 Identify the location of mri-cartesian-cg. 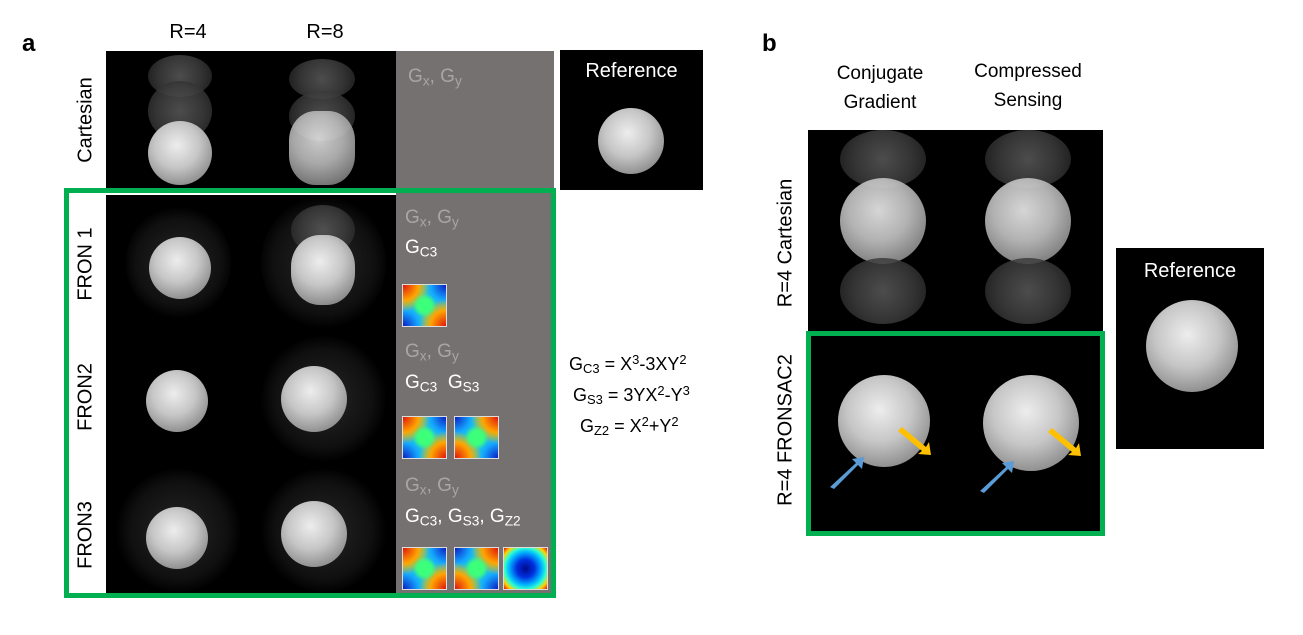
(881, 231).